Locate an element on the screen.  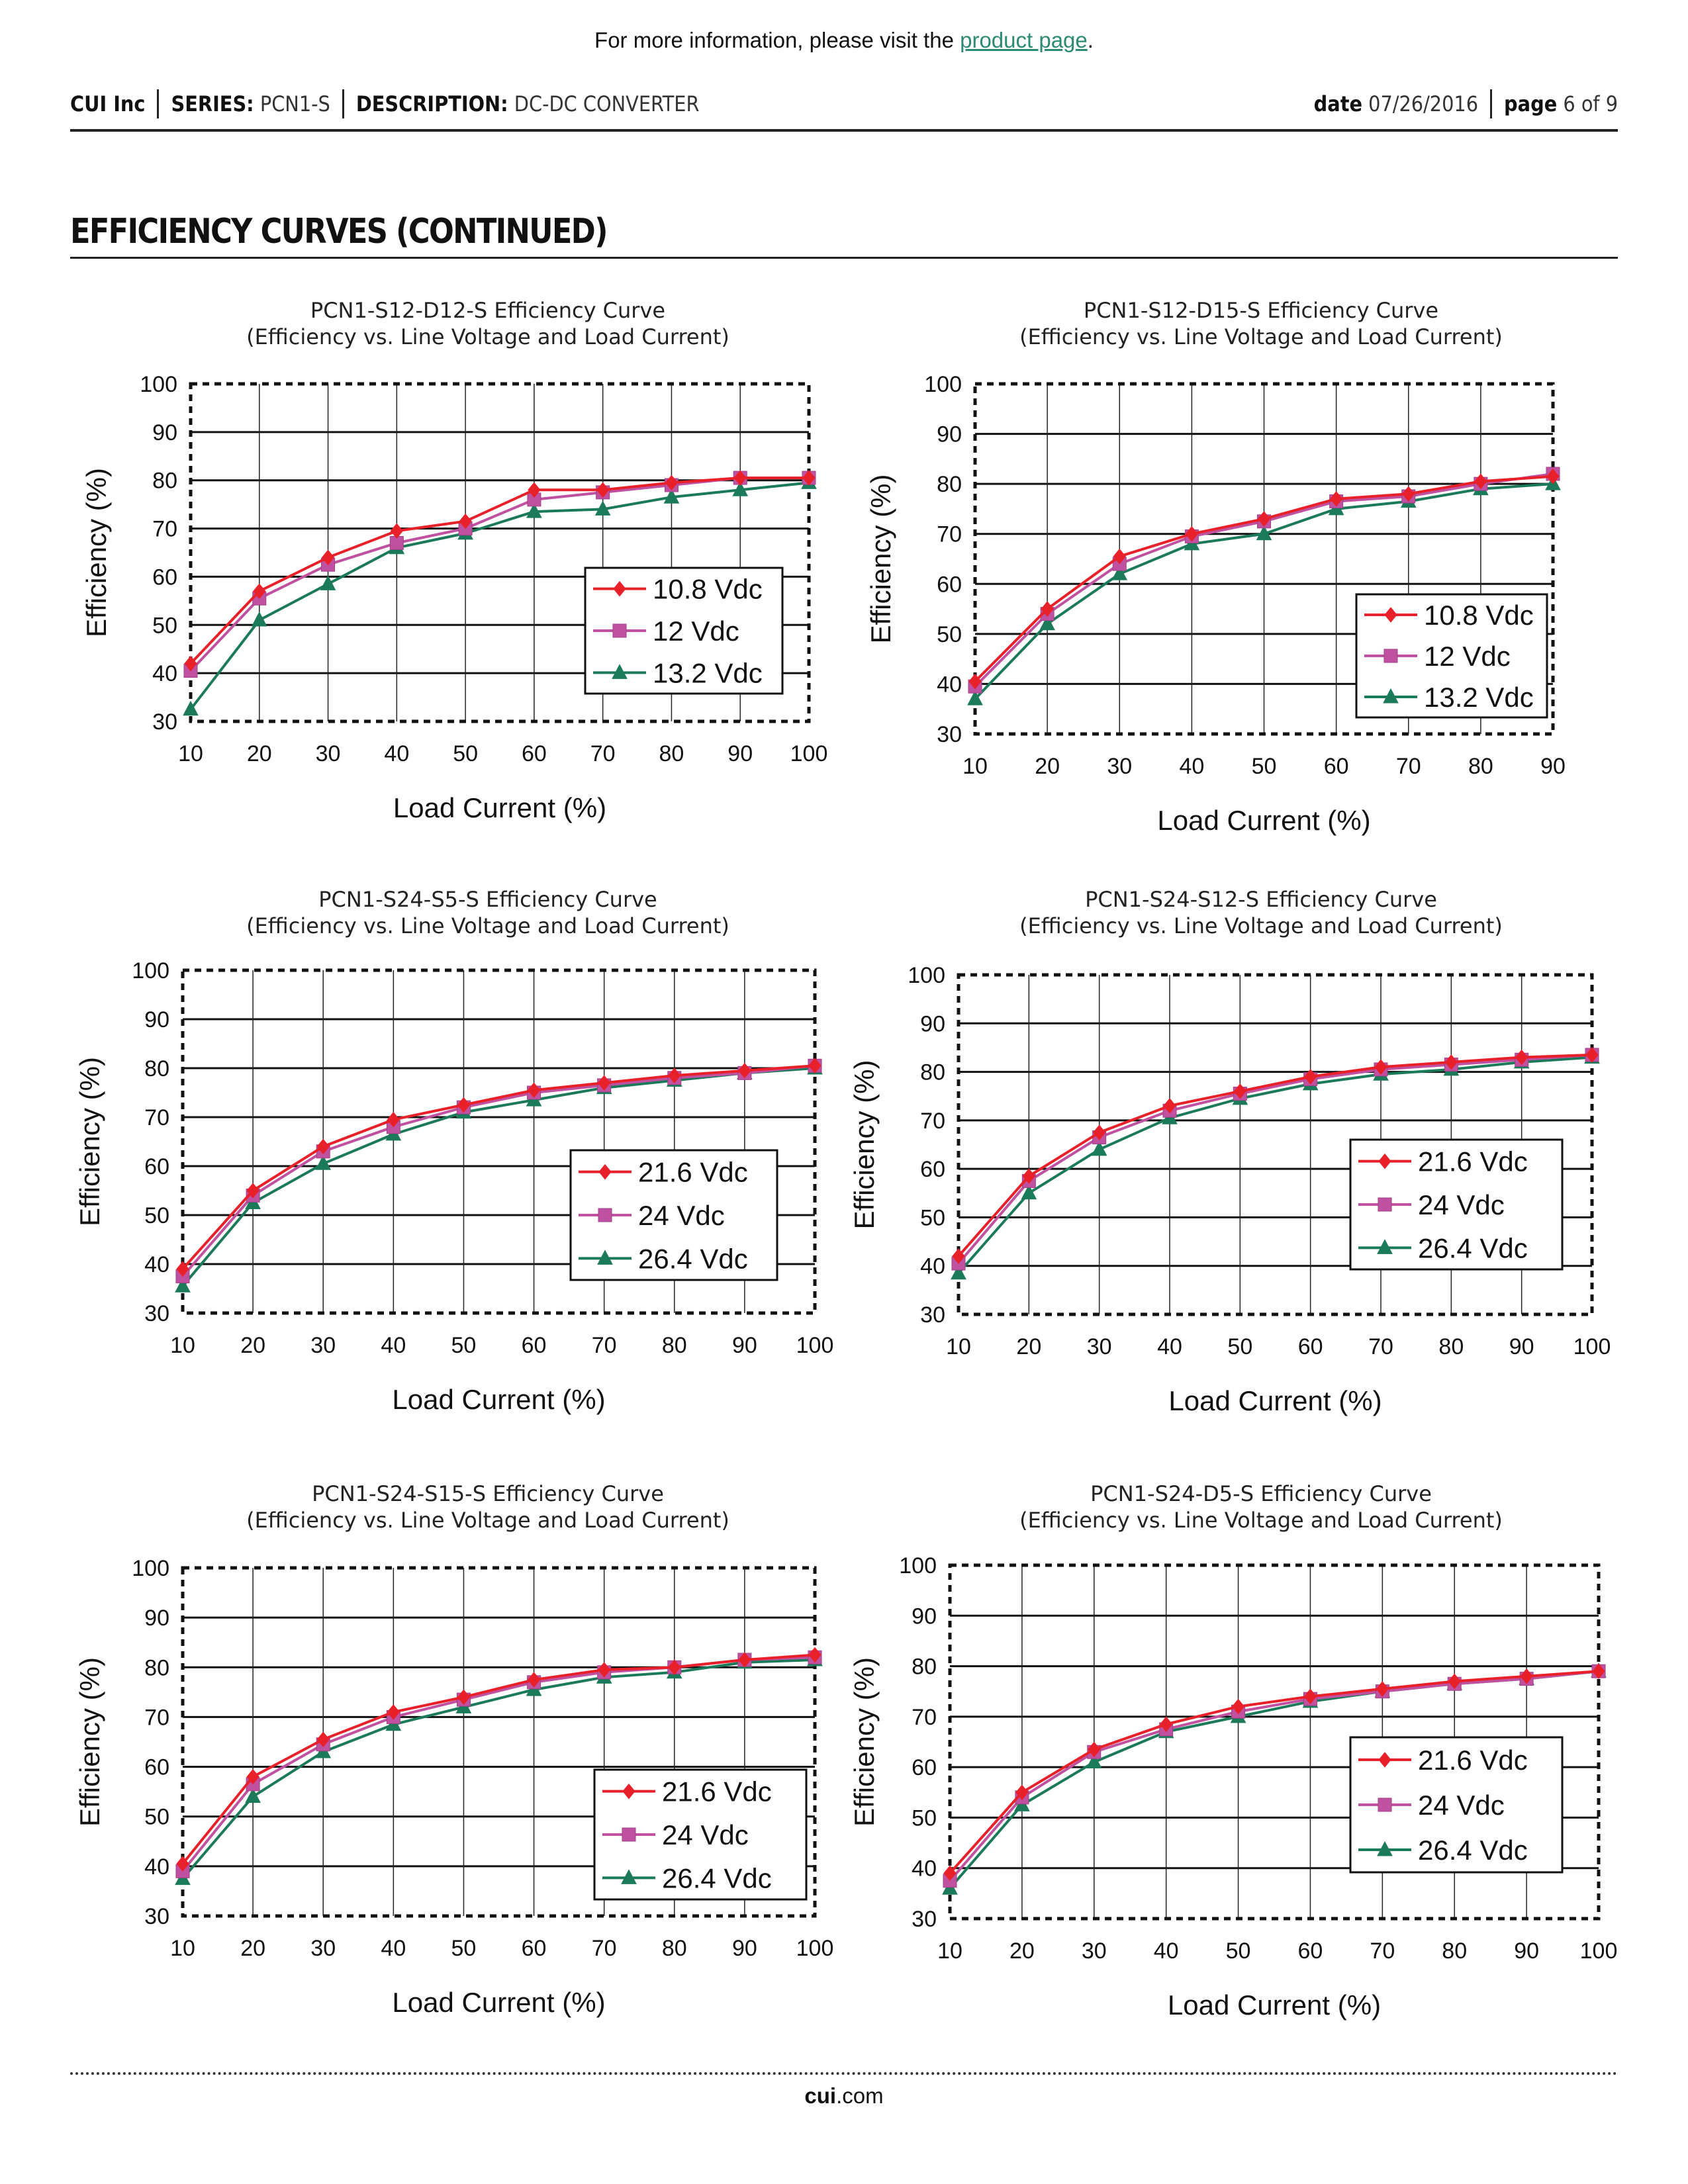
y-axis-label: Efficiency (%) is located at coordinates (89, 1141).